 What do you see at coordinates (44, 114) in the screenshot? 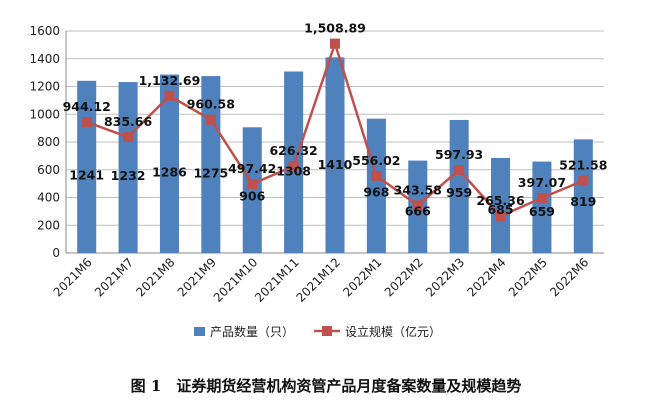
I see `y-tick-label: 1000` at bounding box center [44, 114].